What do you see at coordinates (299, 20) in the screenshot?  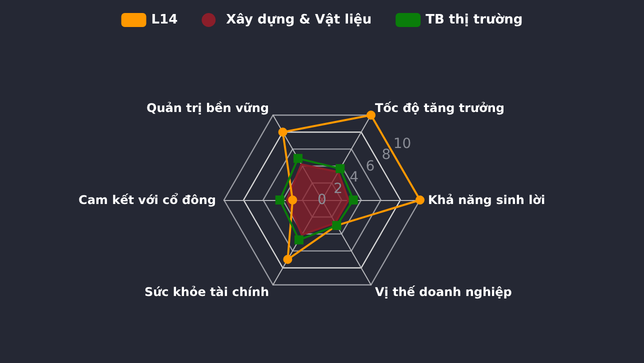 I see `legend-label: Xây dựng & Vật liệu` at bounding box center [299, 20].